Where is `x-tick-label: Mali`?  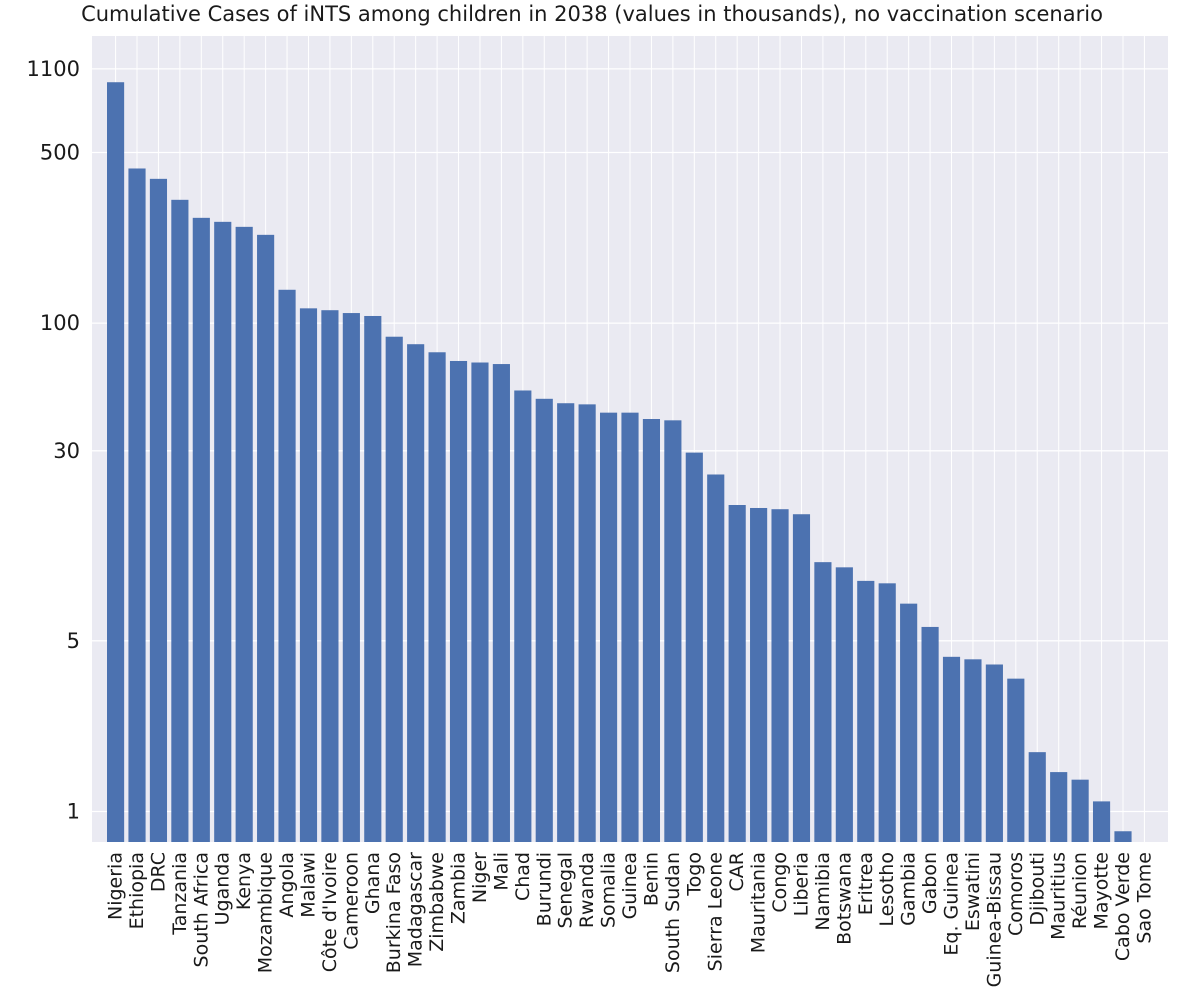 x-tick-label: Mali is located at coordinates (501, 871).